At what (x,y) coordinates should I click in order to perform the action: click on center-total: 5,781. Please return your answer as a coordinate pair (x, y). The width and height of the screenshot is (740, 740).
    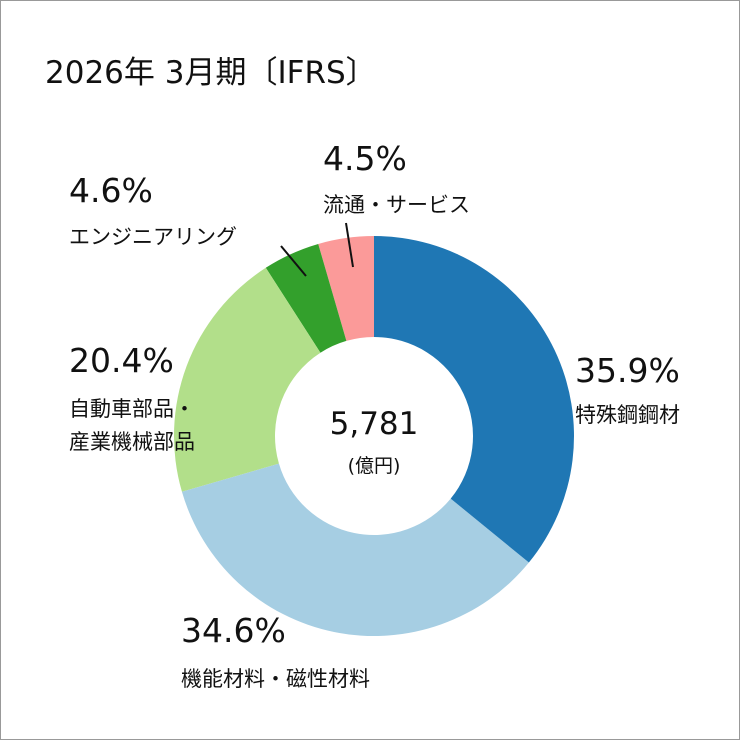
    Looking at the image, I should click on (374, 424).